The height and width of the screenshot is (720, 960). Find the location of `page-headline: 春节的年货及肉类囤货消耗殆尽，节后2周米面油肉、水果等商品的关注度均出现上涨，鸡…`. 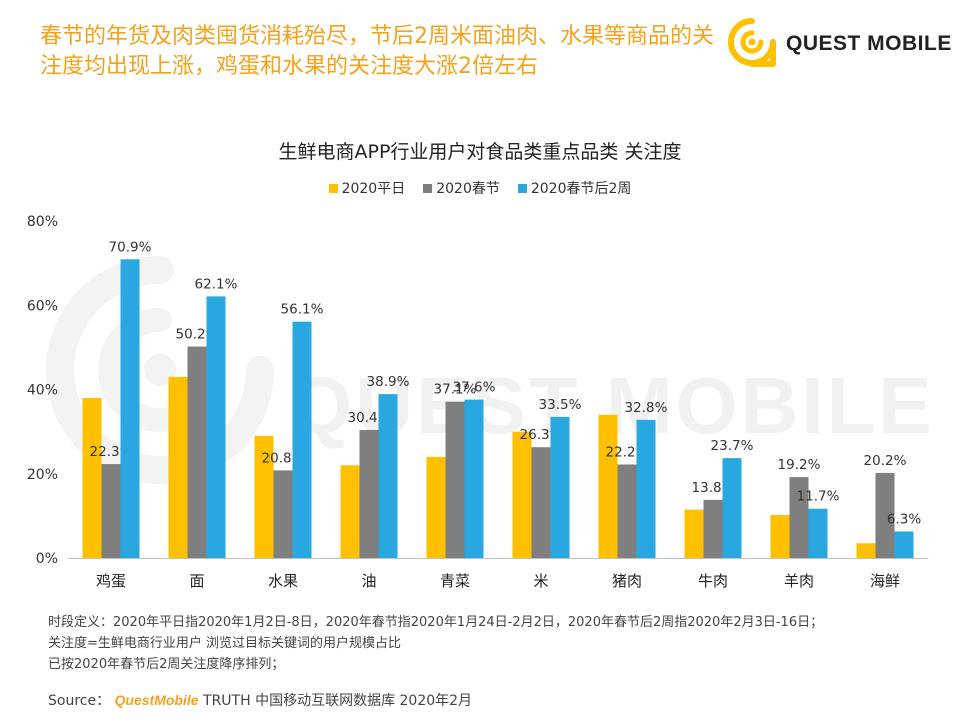

page-headline: 春节的年货及肉类囤货消耗殆尽，节后2周米面油肉、水果等商品的关注度均出现上涨，鸡… is located at coordinates (377, 51).